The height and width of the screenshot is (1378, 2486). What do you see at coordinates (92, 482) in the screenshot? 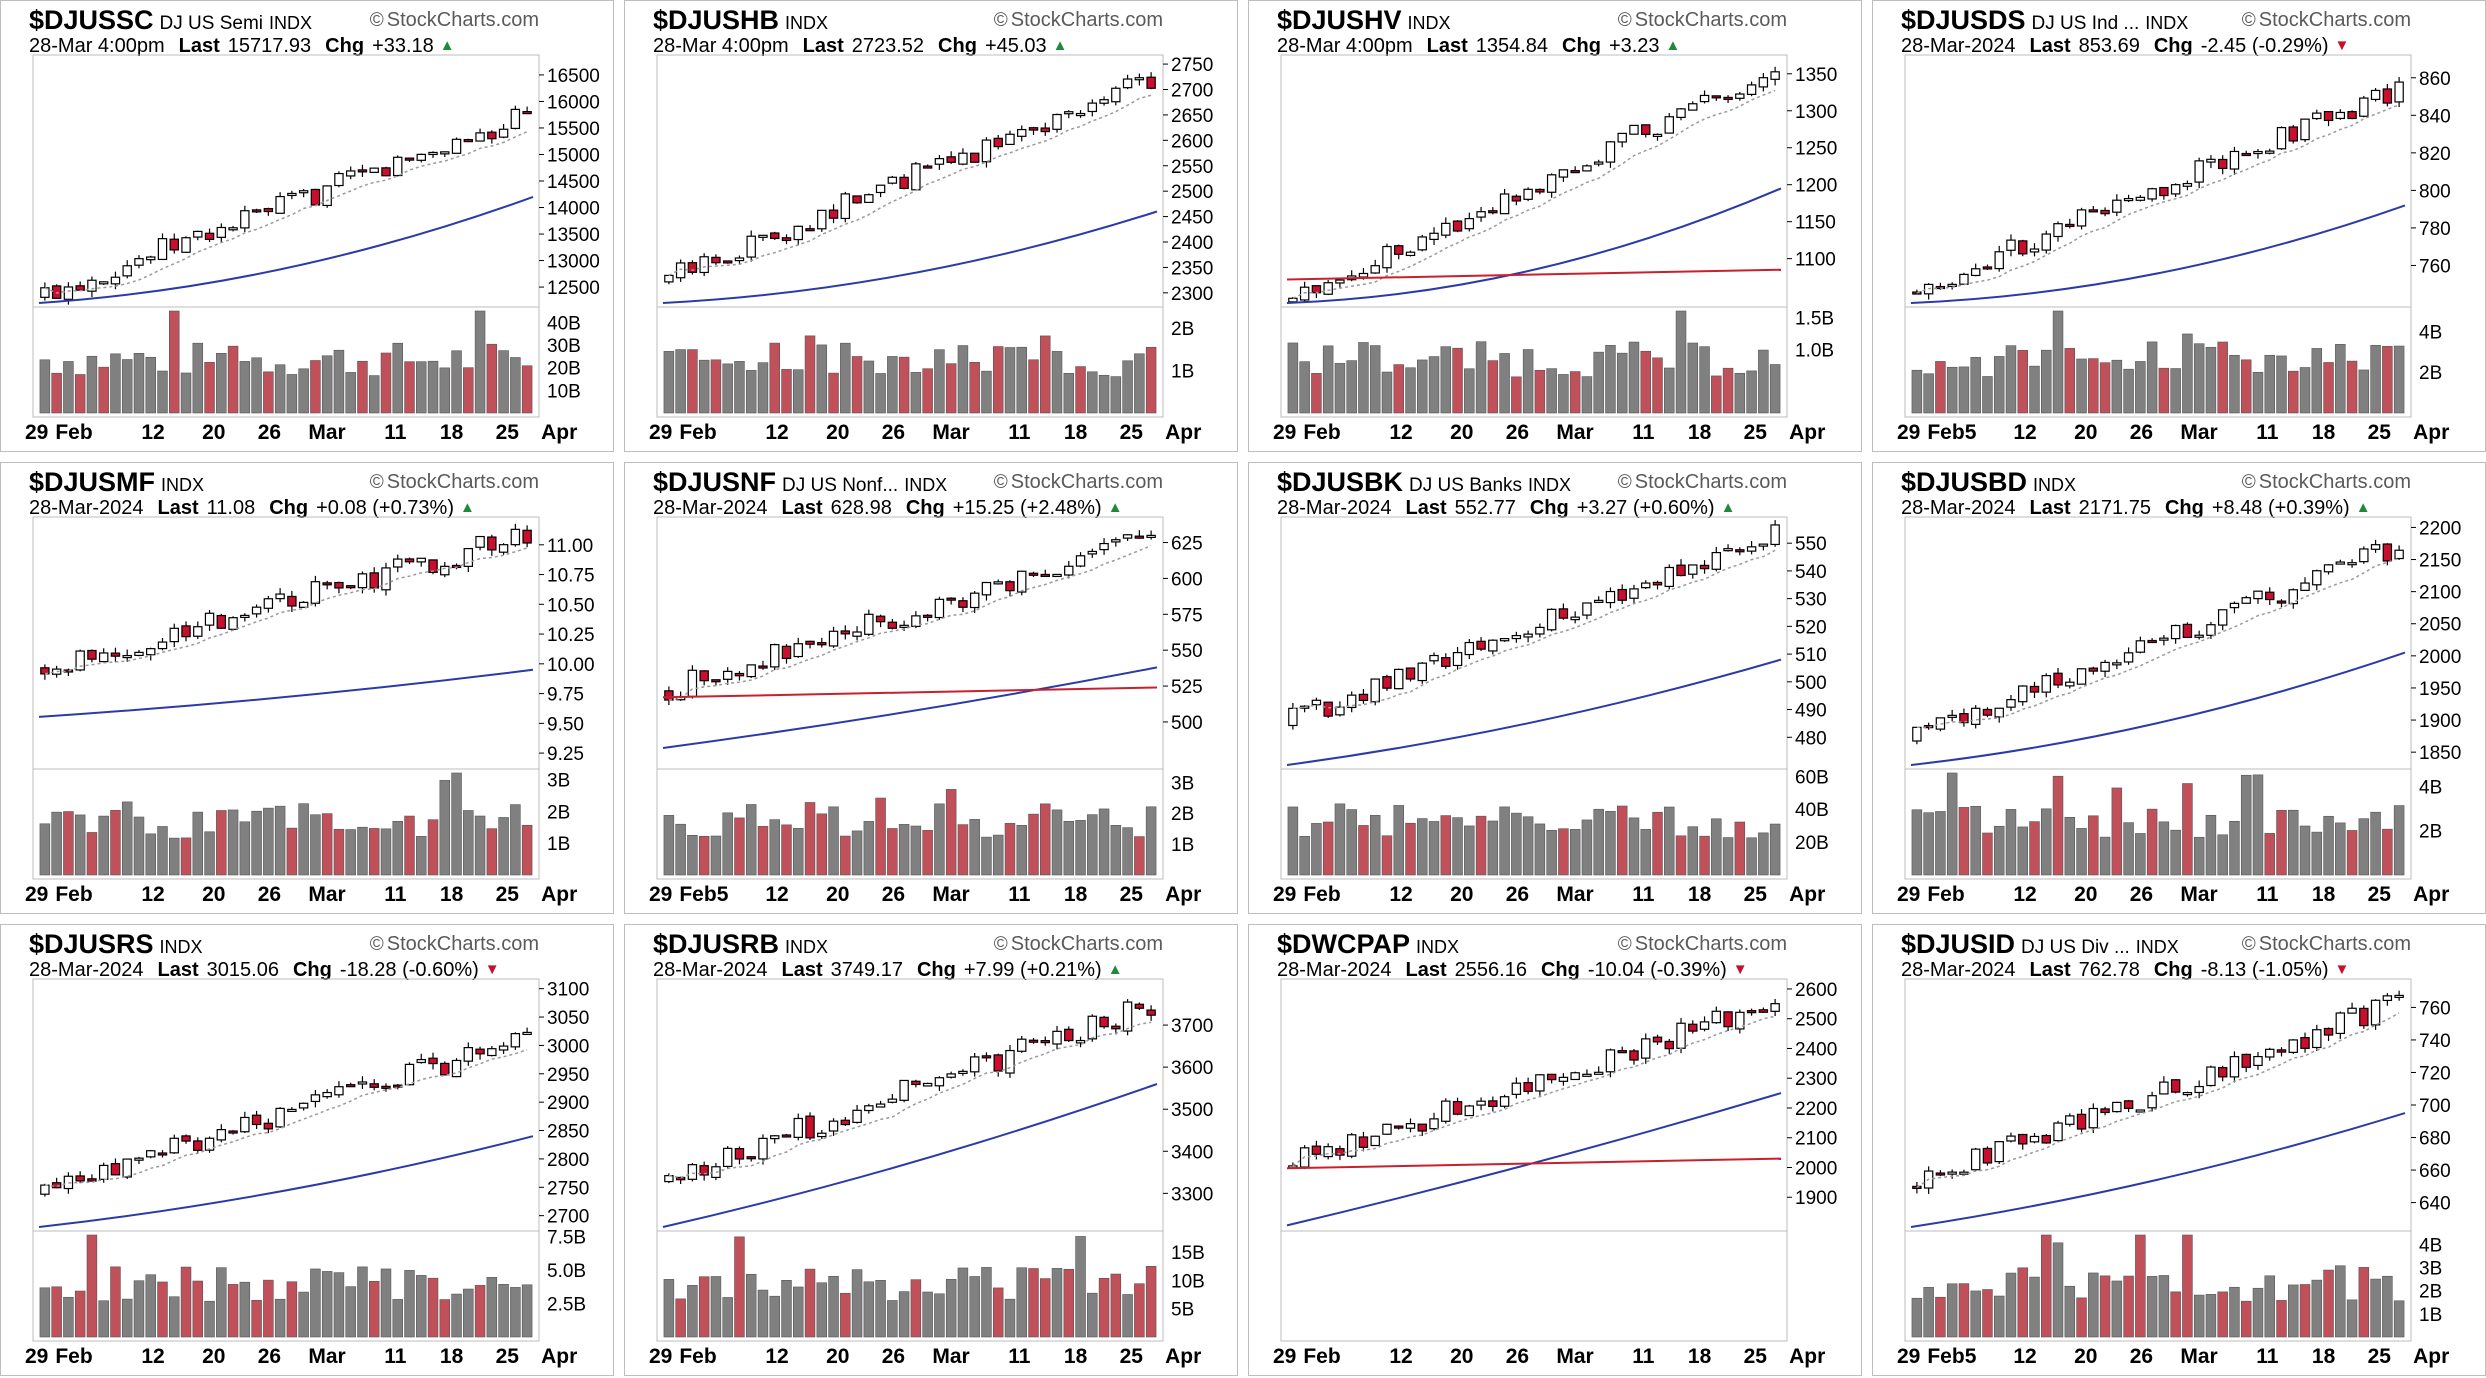
I see `ticker-symbol: $DJUSMF` at bounding box center [92, 482].